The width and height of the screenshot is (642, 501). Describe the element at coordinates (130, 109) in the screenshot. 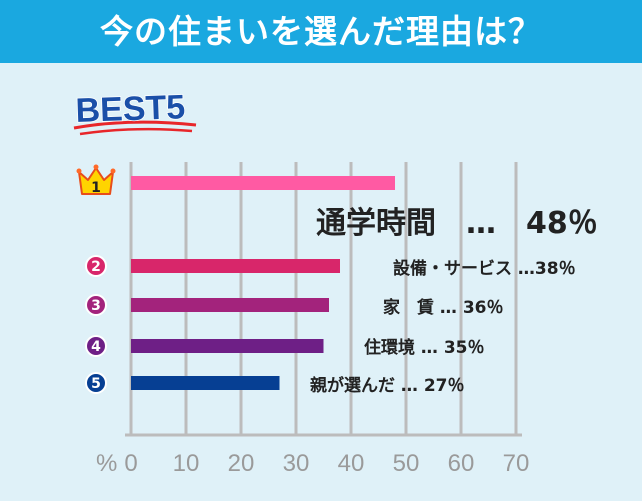

I see `chart-subtitle: BEST5` at that location.